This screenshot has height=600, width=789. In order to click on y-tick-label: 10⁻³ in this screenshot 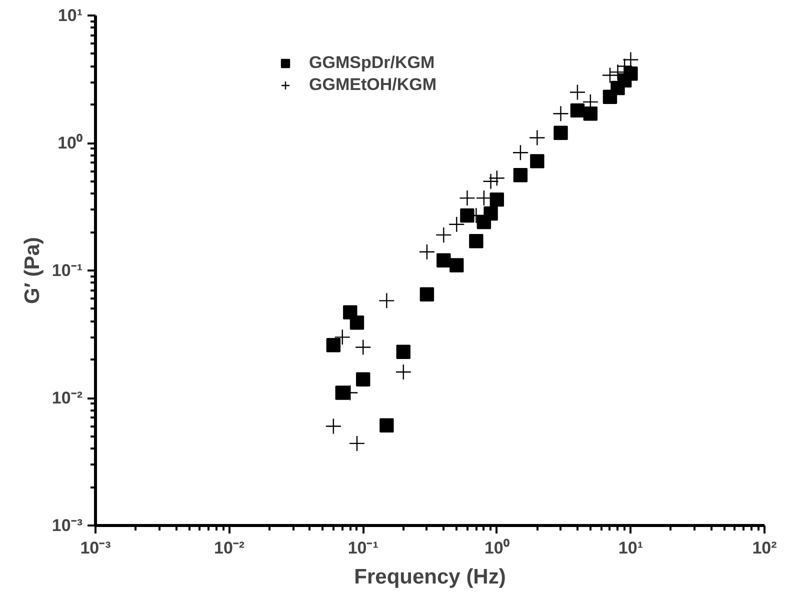, I will do `click(67, 525)`.